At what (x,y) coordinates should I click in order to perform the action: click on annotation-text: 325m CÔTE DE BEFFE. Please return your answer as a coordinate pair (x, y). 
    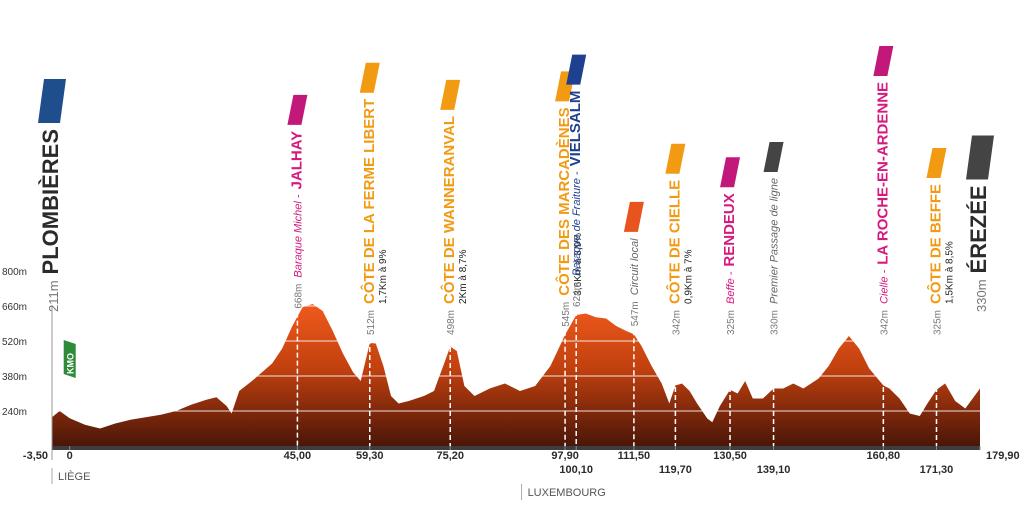
    Looking at the image, I should click on (935, 259).